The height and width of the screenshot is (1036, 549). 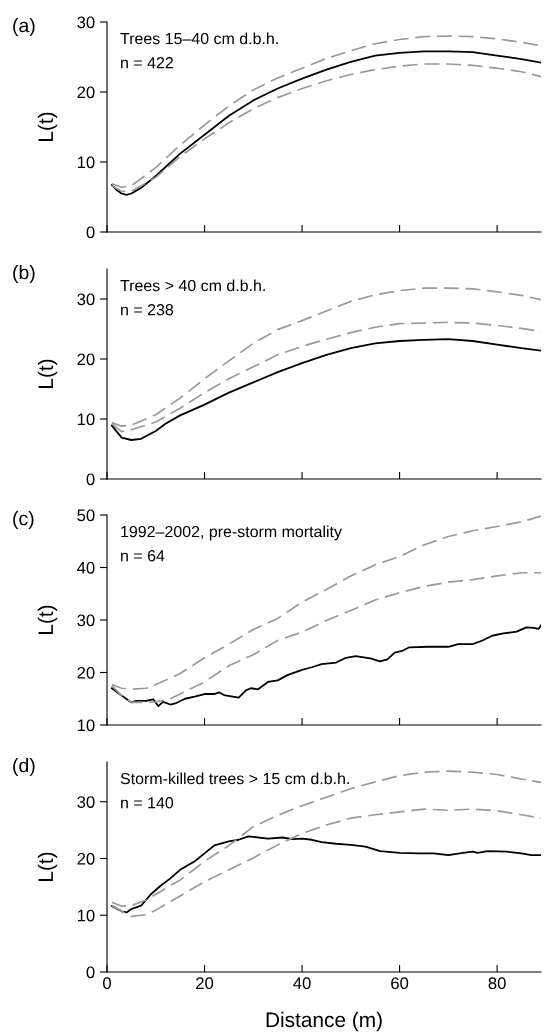 I want to click on x-tick-label: 20, so click(x=205, y=983).